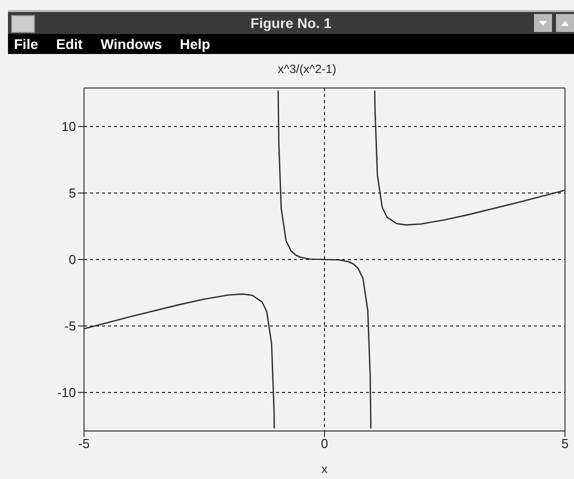  Describe the element at coordinates (69, 126) in the screenshot. I see `y-tick-label: 10` at that location.